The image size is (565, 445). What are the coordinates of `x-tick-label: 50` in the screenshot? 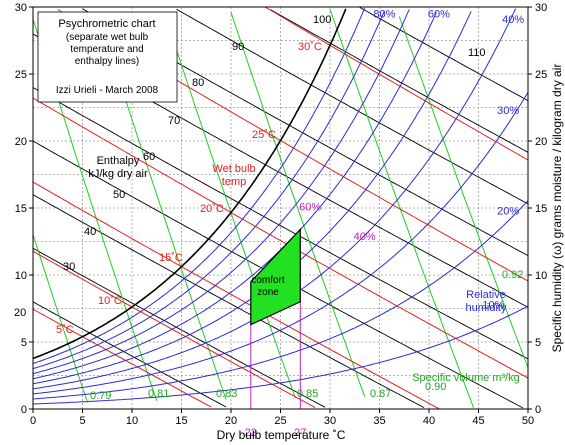 It's located at (528, 421).